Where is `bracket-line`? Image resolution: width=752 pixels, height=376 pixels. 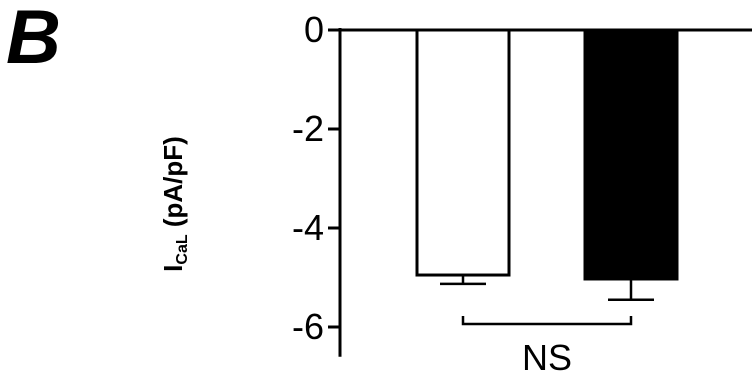
bracket-line is located at coordinates (547, 321).